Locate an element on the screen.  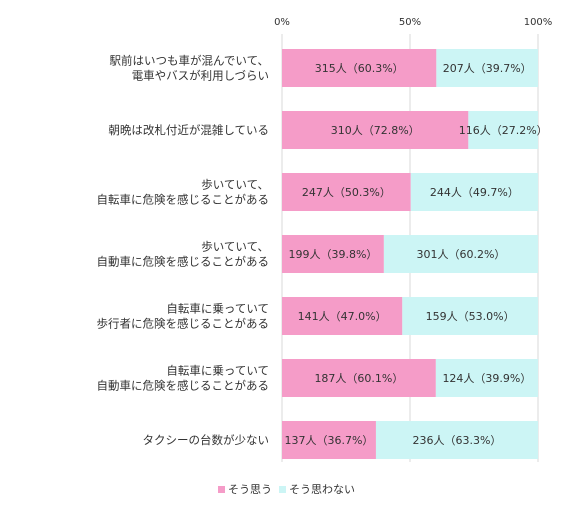
category-label: 歩行者に危険を感じることがある is located at coordinates (183, 324).